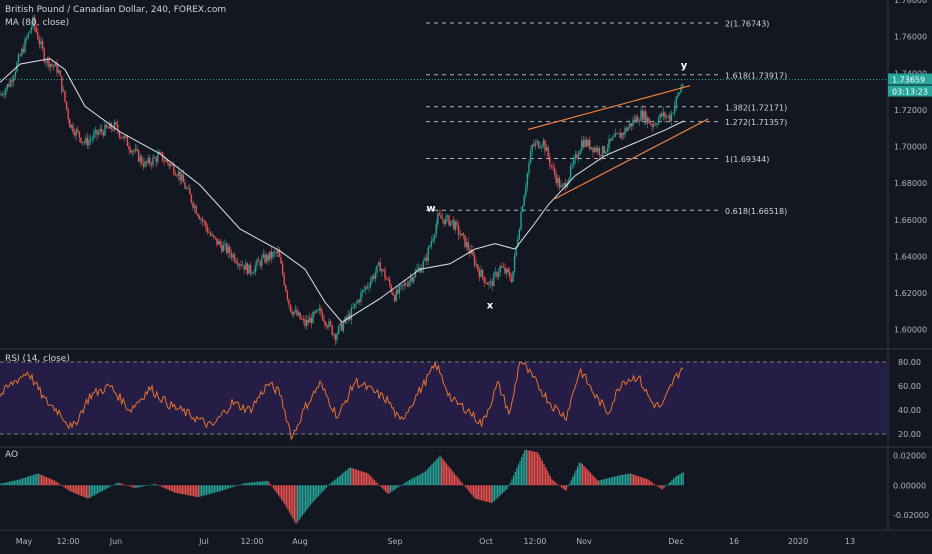 This screenshot has height=554, width=932. What do you see at coordinates (747, 159) in the screenshot?
I see `fib-label: 1(1.69344)` at bounding box center [747, 159].